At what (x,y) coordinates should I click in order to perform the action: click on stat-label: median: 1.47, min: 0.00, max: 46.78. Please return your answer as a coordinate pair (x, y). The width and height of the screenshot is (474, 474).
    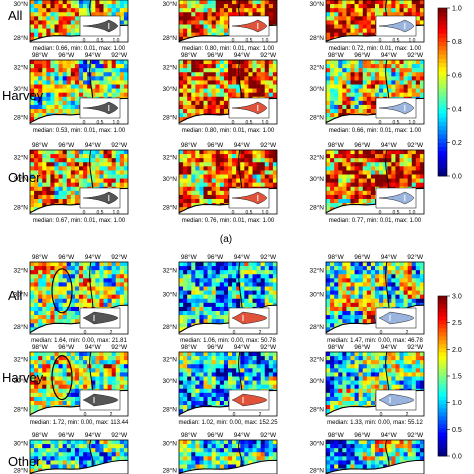
    Looking at the image, I should click on (375, 341).